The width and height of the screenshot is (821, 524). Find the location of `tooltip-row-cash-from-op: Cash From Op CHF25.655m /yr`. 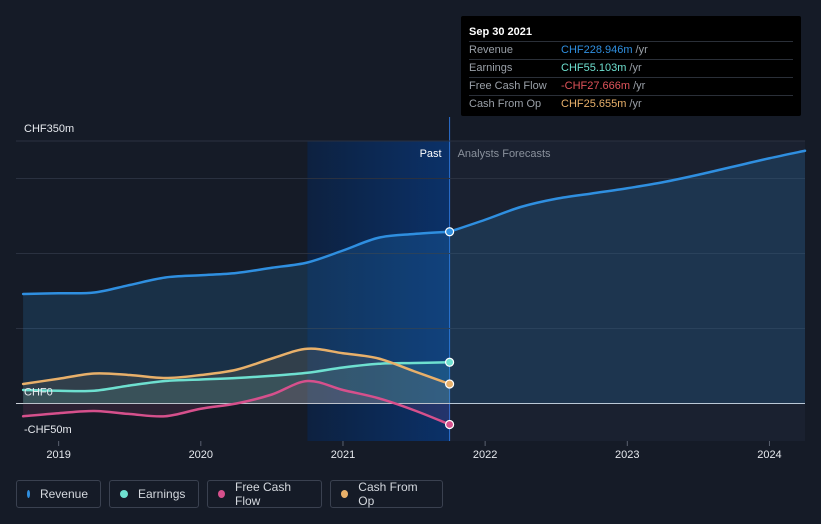

tooltip-row-cash-from-op: Cash From Op CHF25.655m /yr is located at coordinates (631, 104).